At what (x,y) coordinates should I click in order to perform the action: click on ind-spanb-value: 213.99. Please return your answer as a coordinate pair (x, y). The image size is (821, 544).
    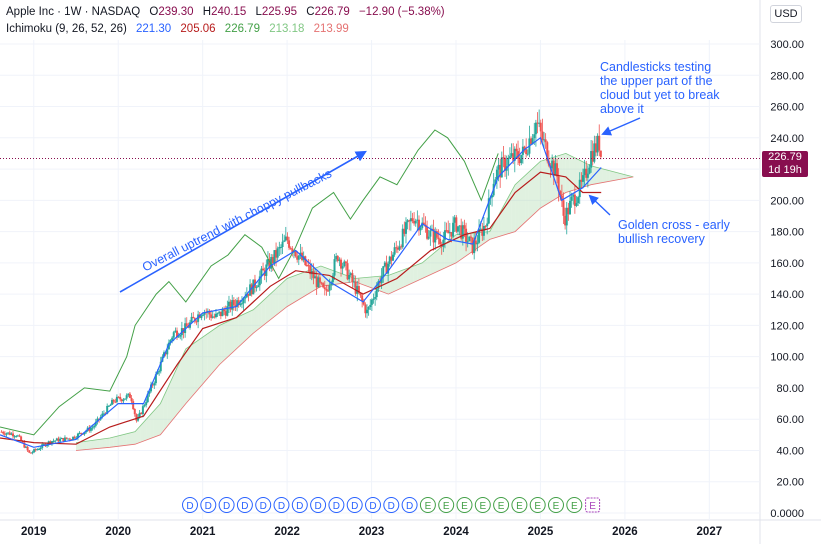
    Looking at the image, I should click on (331, 29).